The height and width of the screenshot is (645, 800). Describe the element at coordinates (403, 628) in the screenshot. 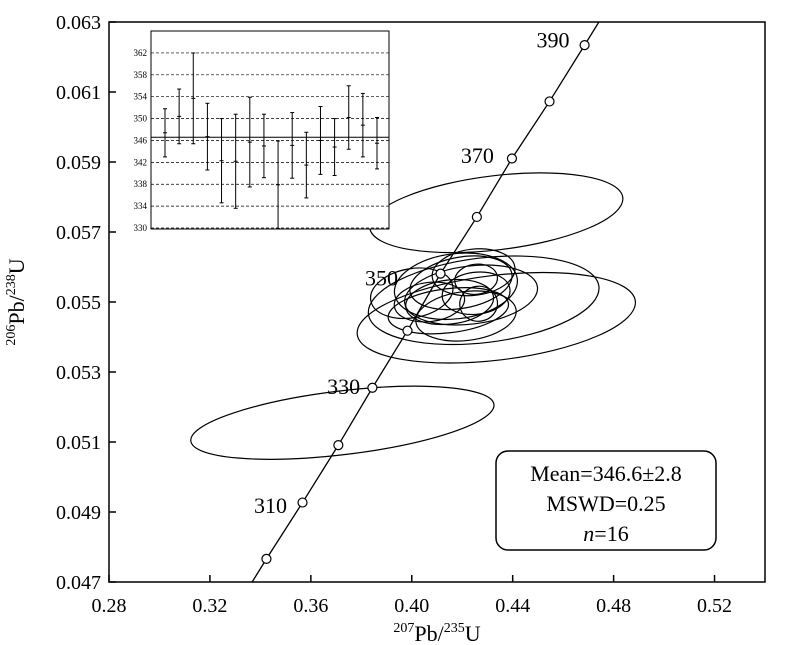

I see `x-axis-title-pre: 207` at that location.